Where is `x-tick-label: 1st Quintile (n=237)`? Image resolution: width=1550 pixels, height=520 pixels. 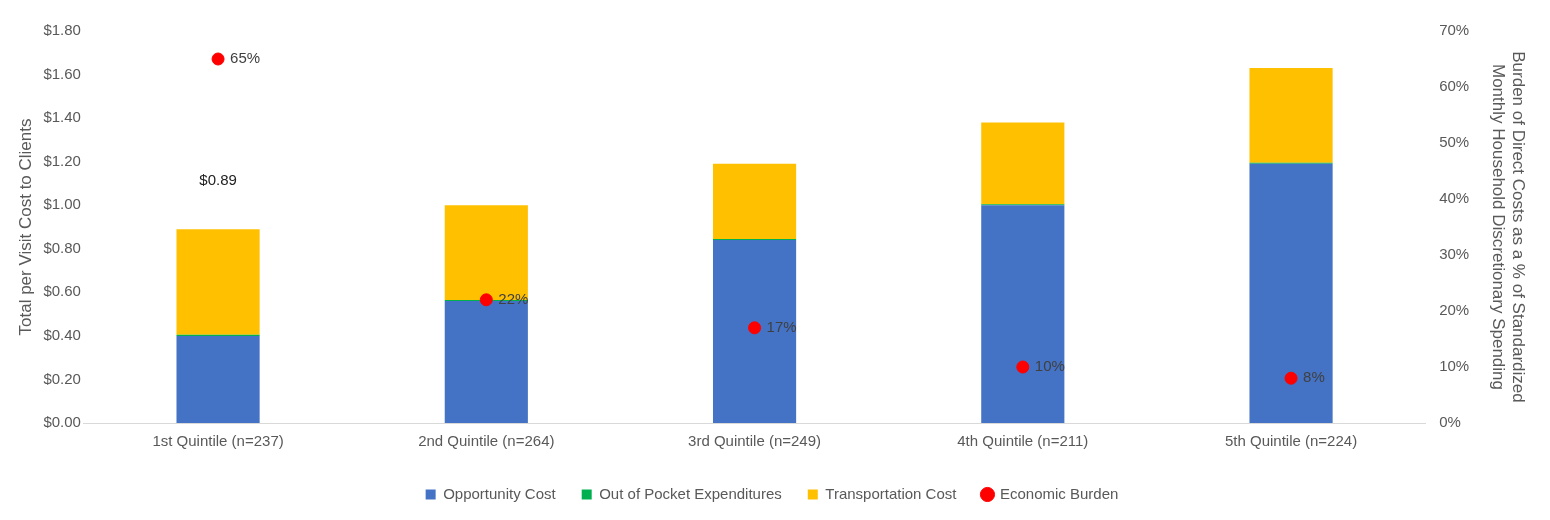
x-tick-label: 1st Quintile (n=237) is located at coordinates (218, 441).